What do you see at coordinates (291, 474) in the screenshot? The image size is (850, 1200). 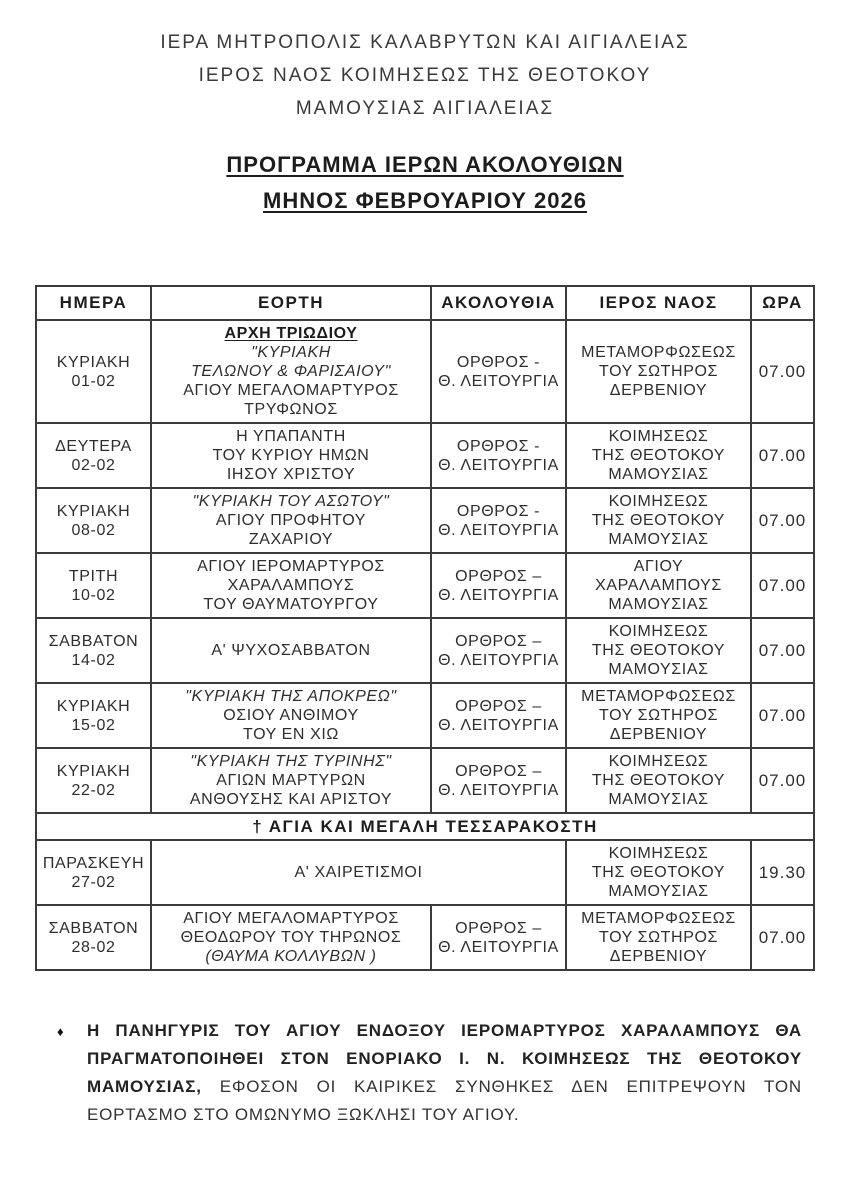 I see `feast-cell-line: ΙΗΣΟΥ ΧΡΙΣΤΟΥ` at bounding box center [291, 474].